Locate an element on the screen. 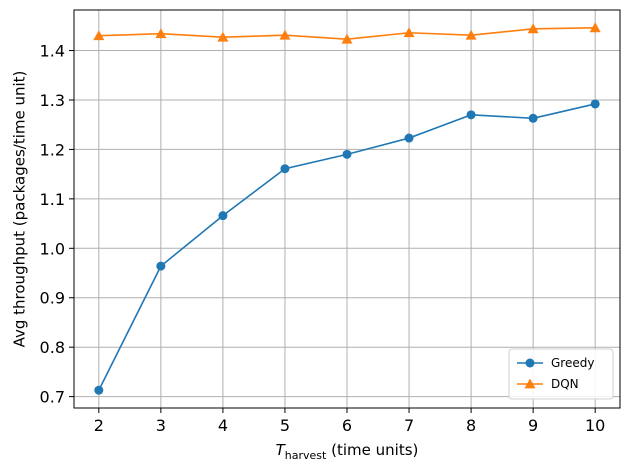  x-tick-label: 4 is located at coordinates (223, 425).